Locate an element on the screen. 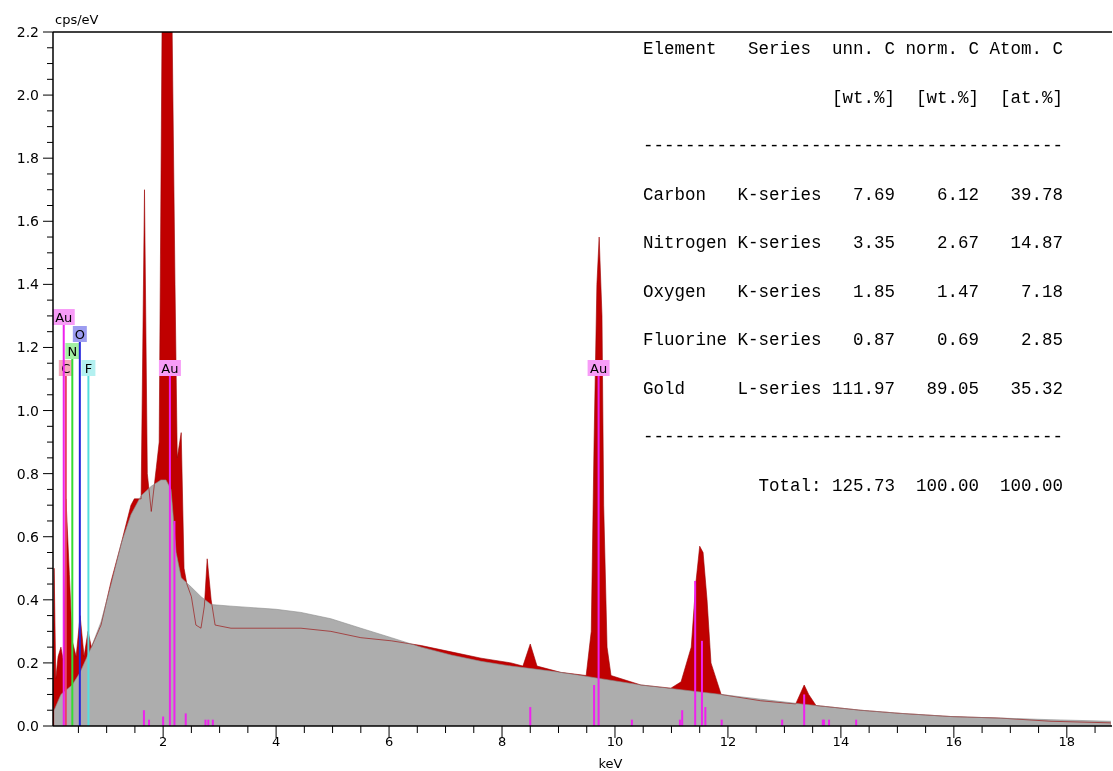  annotation: Total: 125.73 100.00 100.00 is located at coordinates (853, 485).